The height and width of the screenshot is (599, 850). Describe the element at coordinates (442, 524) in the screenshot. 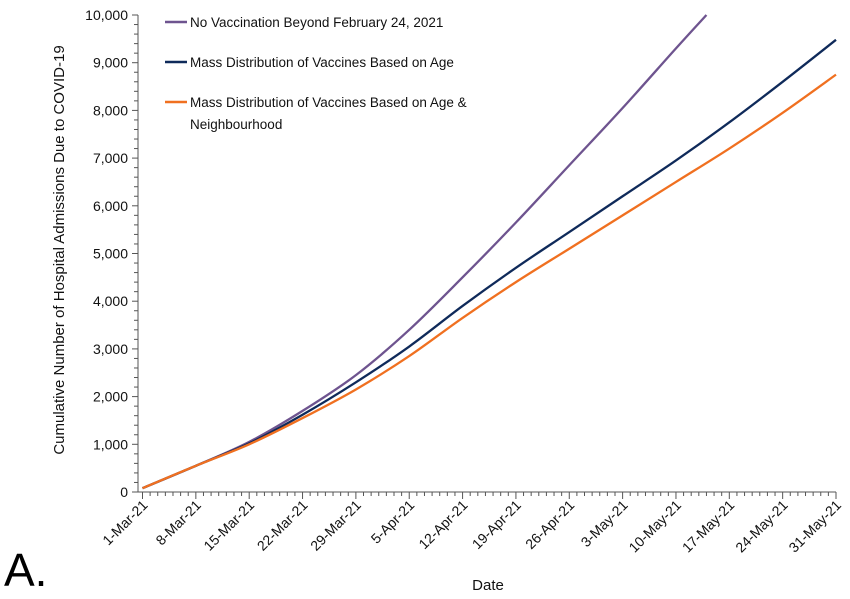

I see `x-tick-label: 12-Apr-21` at that location.